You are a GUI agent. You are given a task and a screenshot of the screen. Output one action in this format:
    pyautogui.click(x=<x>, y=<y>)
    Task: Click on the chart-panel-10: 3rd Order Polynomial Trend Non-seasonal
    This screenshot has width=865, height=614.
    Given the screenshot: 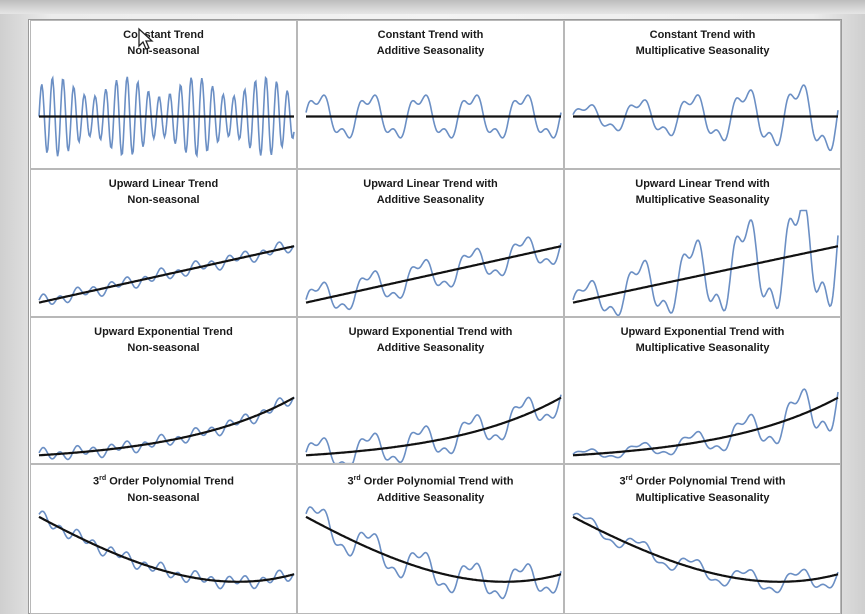 What is the action you would take?
    pyautogui.click(x=163, y=539)
    